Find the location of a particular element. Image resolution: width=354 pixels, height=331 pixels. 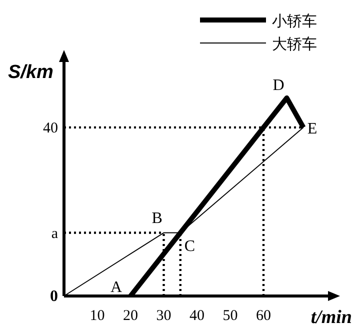

x-tick-label: 10 is located at coordinates (97, 316).